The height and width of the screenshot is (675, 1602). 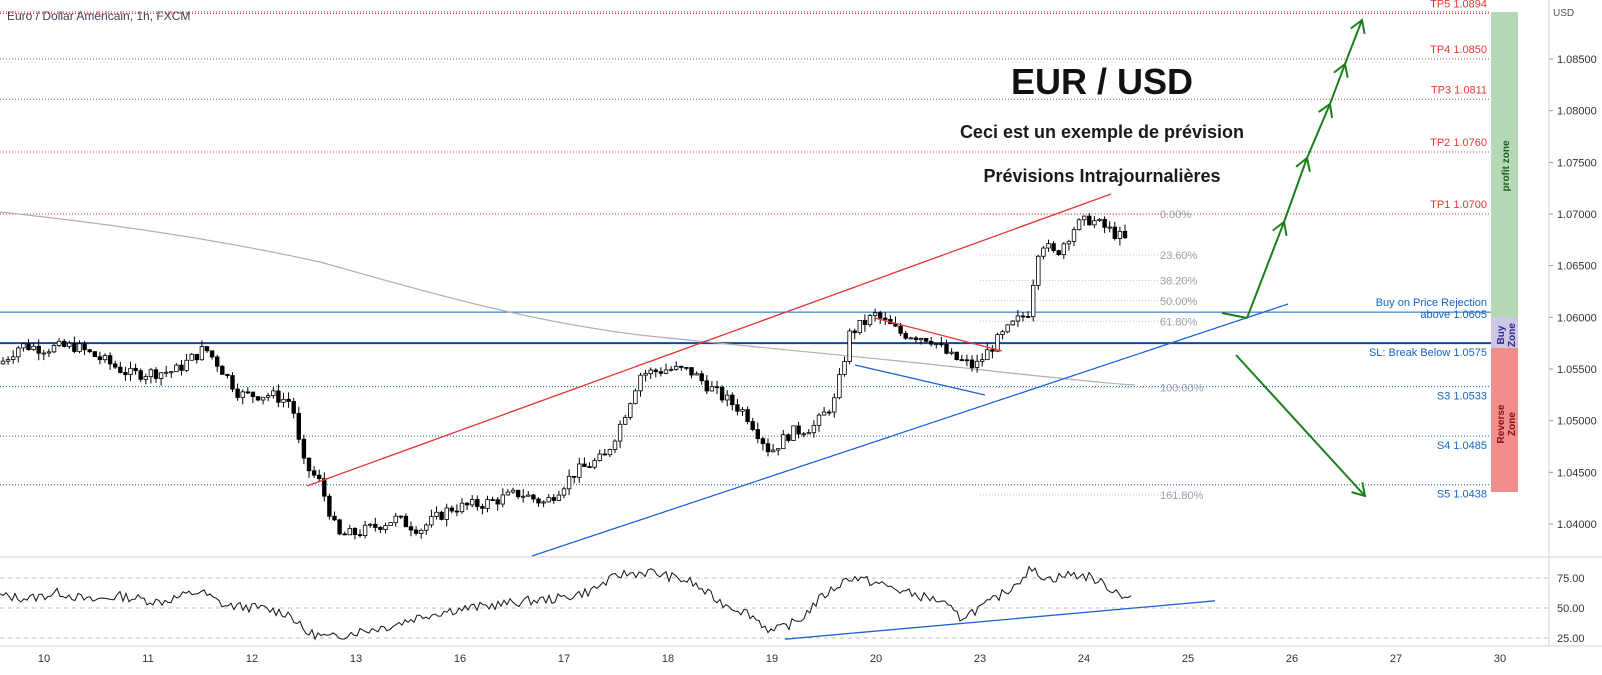 What do you see at coordinates (1355, 41) in the screenshot?
I see `arrow-to-tp5` at bounding box center [1355, 41].